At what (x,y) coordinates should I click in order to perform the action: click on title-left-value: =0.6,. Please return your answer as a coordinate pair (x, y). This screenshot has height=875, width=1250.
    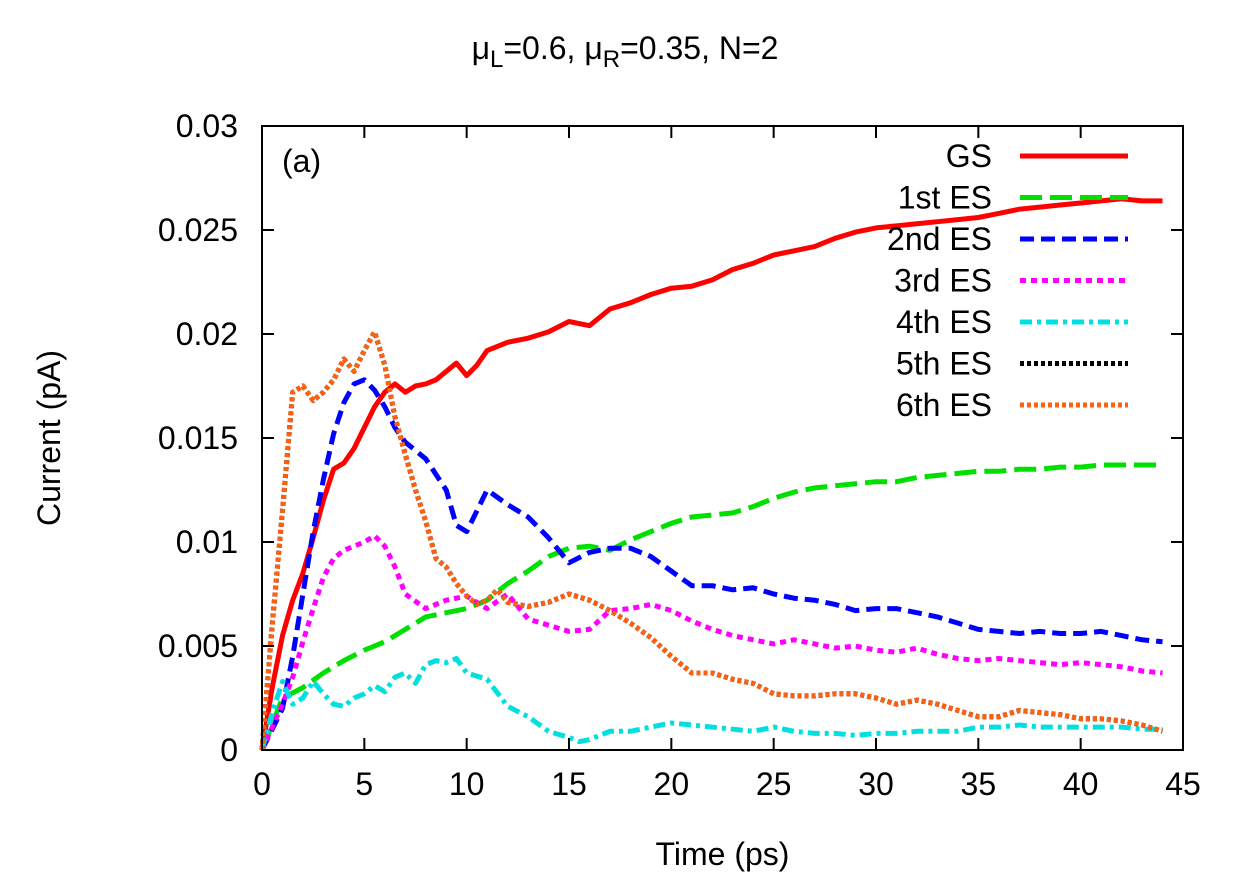
    Looking at the image, I should click on (544, 48).